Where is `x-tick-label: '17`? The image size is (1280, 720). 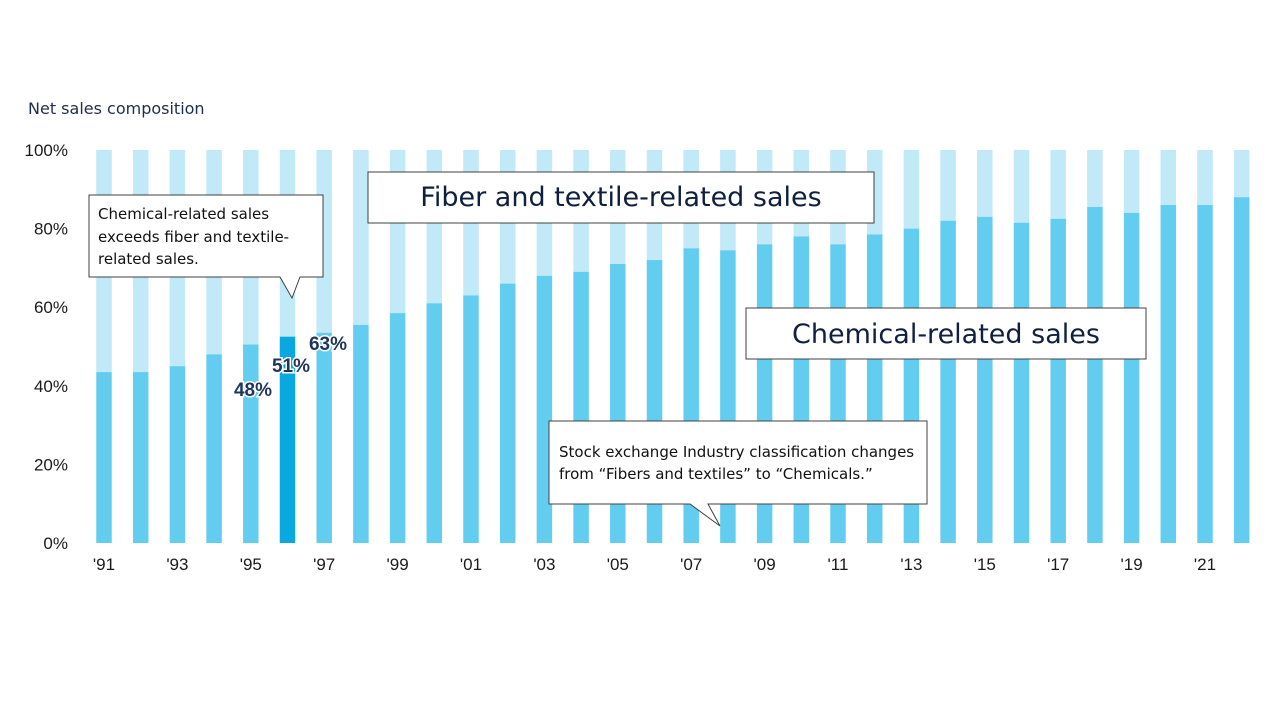
x-tick-label: '17 is located at coordinates (1058, 564).